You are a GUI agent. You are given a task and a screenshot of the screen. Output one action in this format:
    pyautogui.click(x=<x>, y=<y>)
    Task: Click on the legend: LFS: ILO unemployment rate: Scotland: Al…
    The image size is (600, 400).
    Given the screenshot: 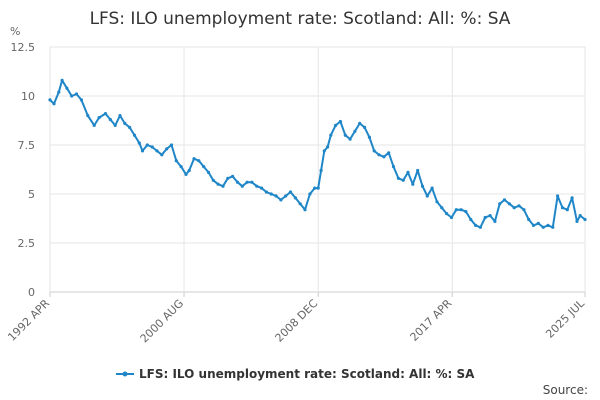 What is the action you would take?
    pyautogui.click(x=295, y=374)
    